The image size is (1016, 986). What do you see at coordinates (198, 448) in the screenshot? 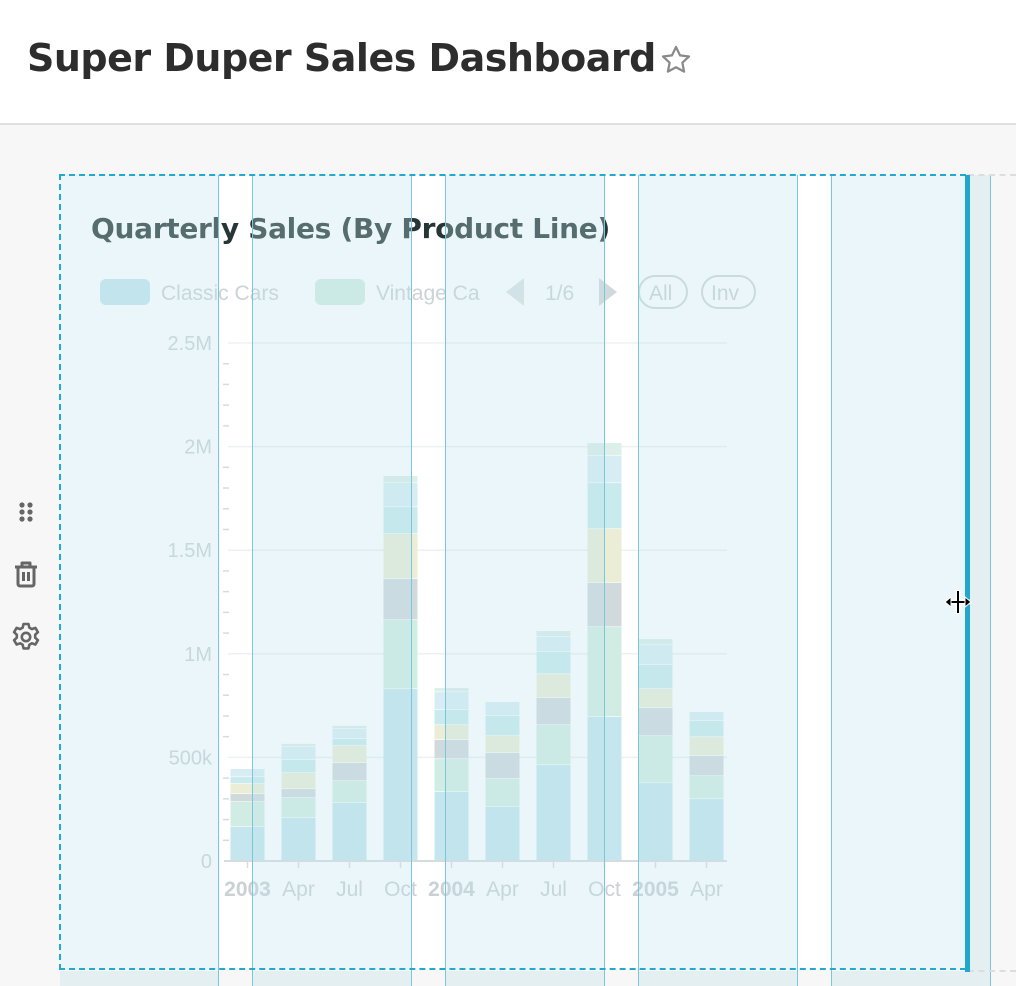
I see `y-tick-label: 2M` at bounding box center [198, 448].